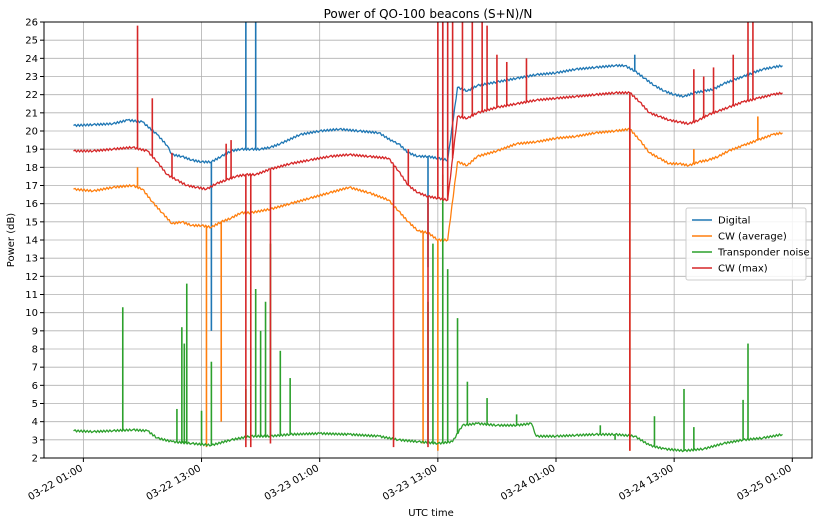 This screenshot has height=525, width=832. Describe the element at coordinates (31, 222) in the screenshot. I see `y-tick-label: 15` at that location.